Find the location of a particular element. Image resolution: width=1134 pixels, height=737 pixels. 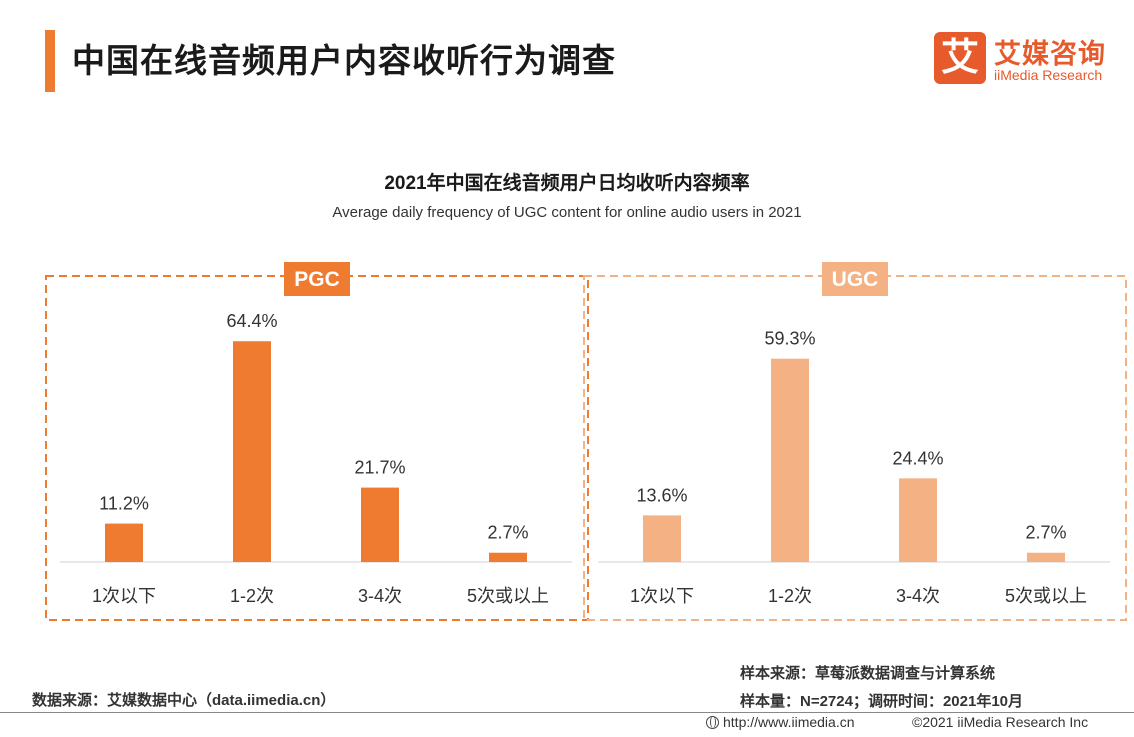

footer-copyright: ©2021 iiMedia Research Inc is located at coordinates (1000, 722).